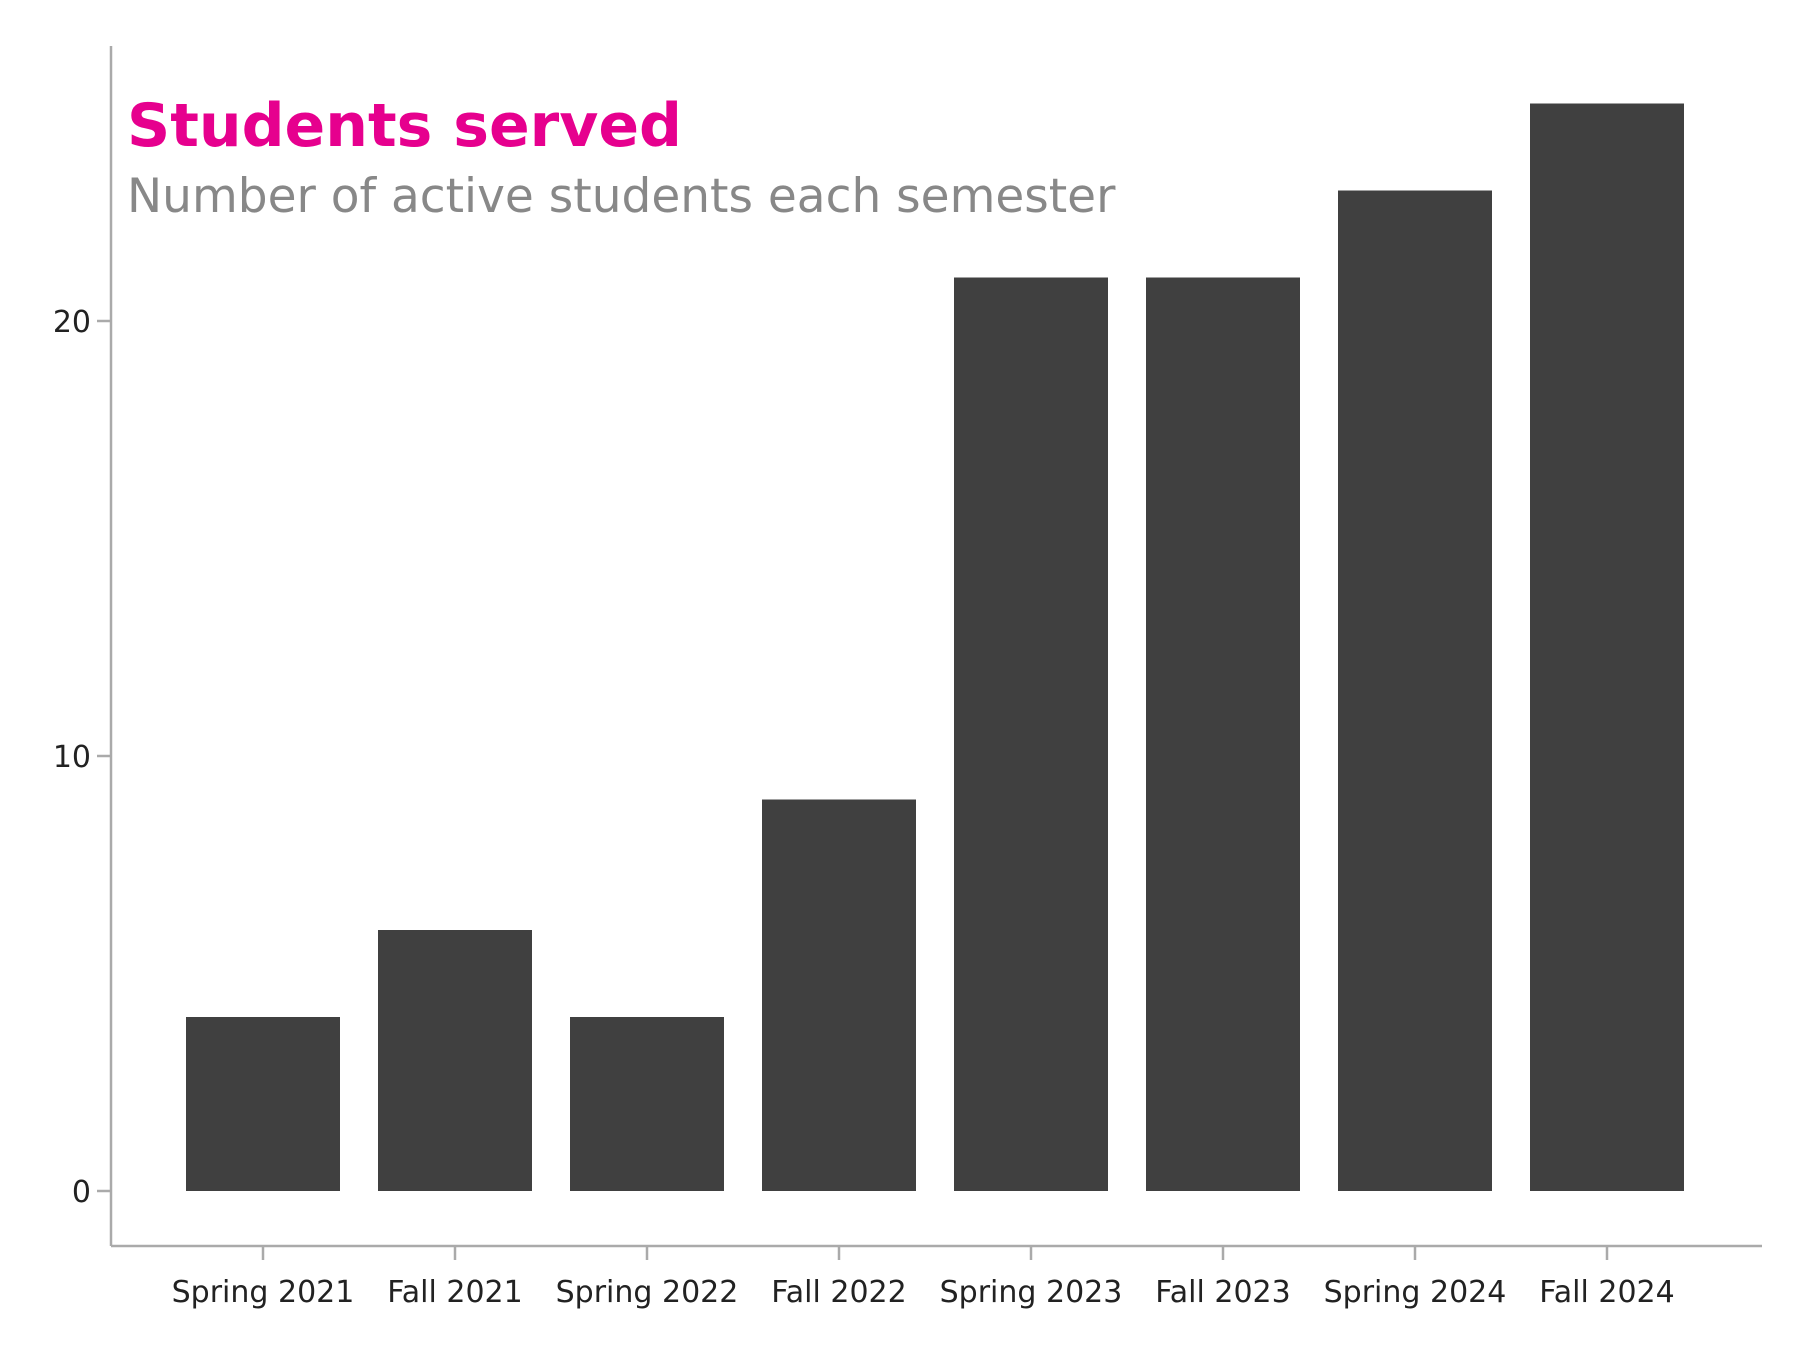  What do you see at coordinates (1607, 647) in the screenshot?
I see `bar-fall-2024` at bounding box center [1607, 647].